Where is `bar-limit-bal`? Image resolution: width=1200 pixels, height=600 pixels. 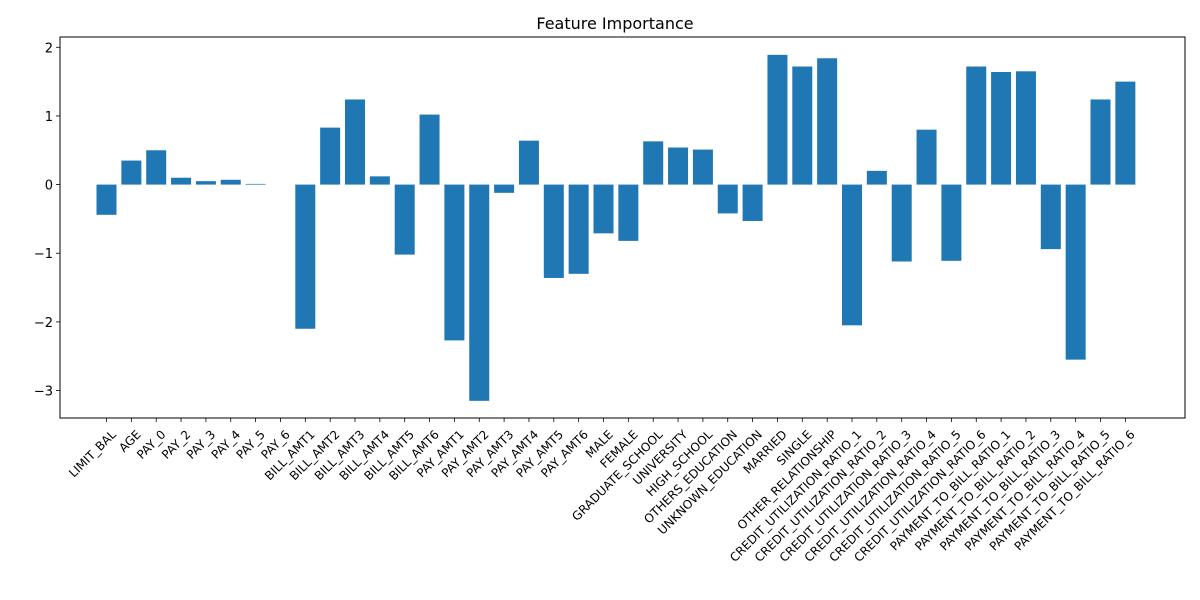 bar-limit-bal is located at coordinates (106, 199).